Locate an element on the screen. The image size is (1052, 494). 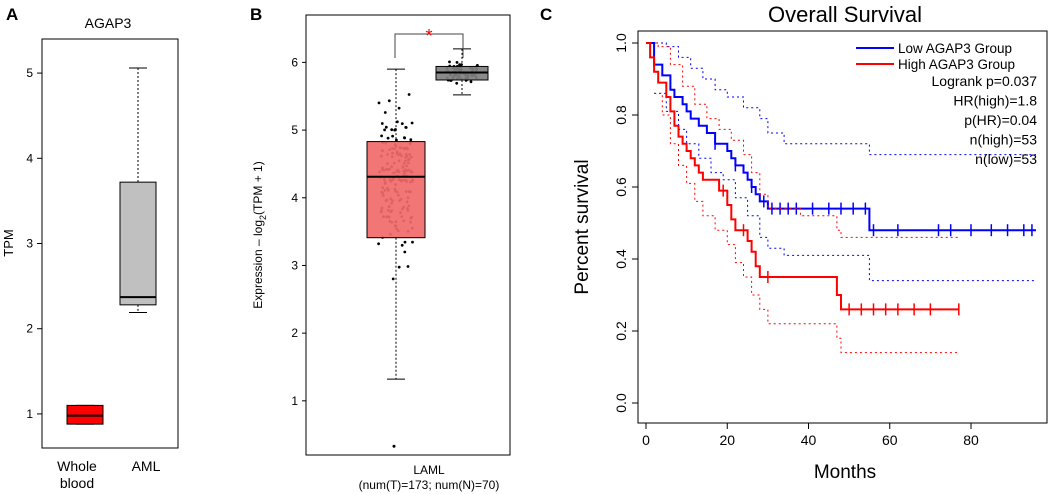
c-stat-3: n(high)=53 is located at coordinates (1004, 140).